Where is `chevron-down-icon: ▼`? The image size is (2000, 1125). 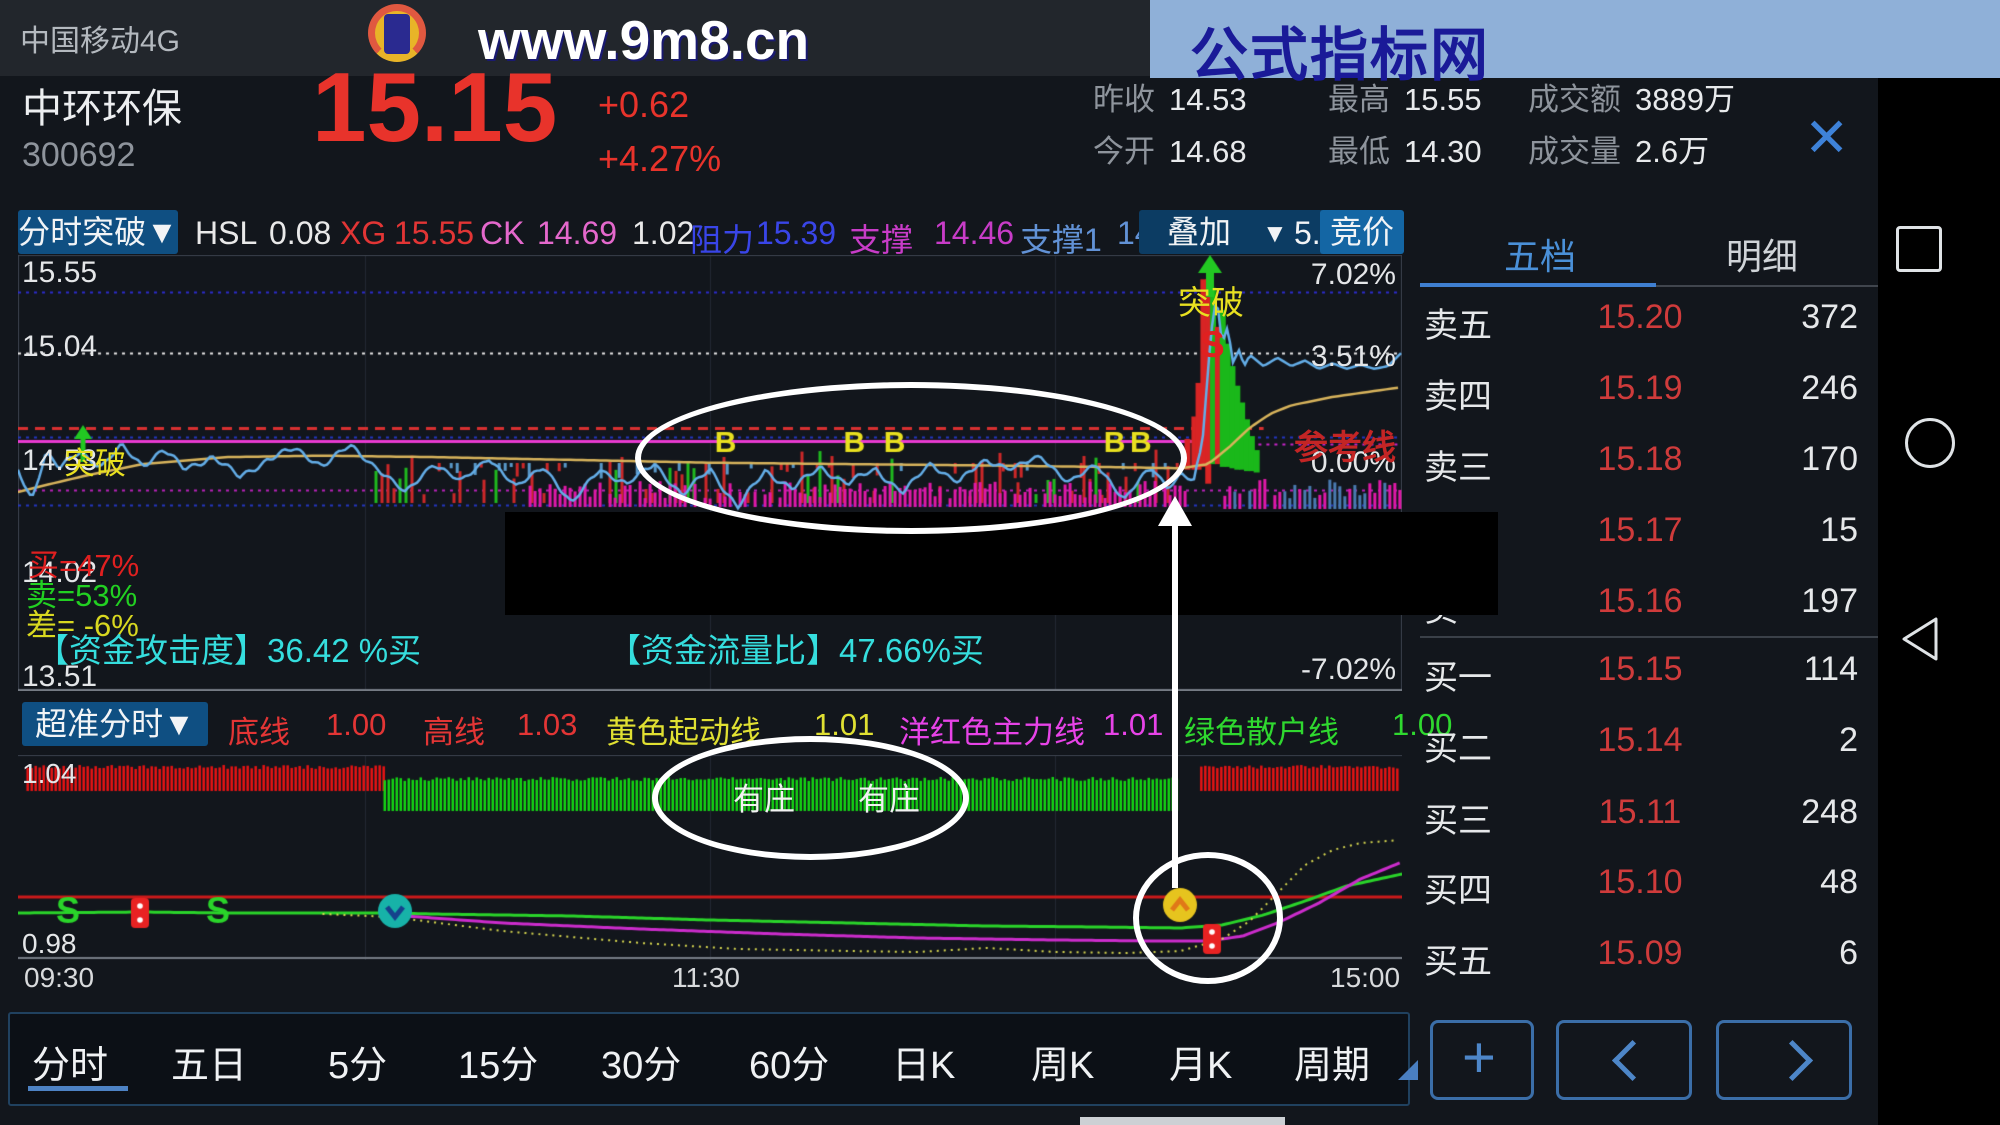 chevron-down-icon: ▼ is located at coordinates (1275, 233).